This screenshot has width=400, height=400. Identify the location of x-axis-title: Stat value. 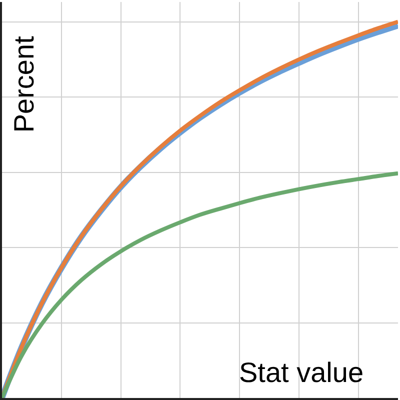
(301, 372).